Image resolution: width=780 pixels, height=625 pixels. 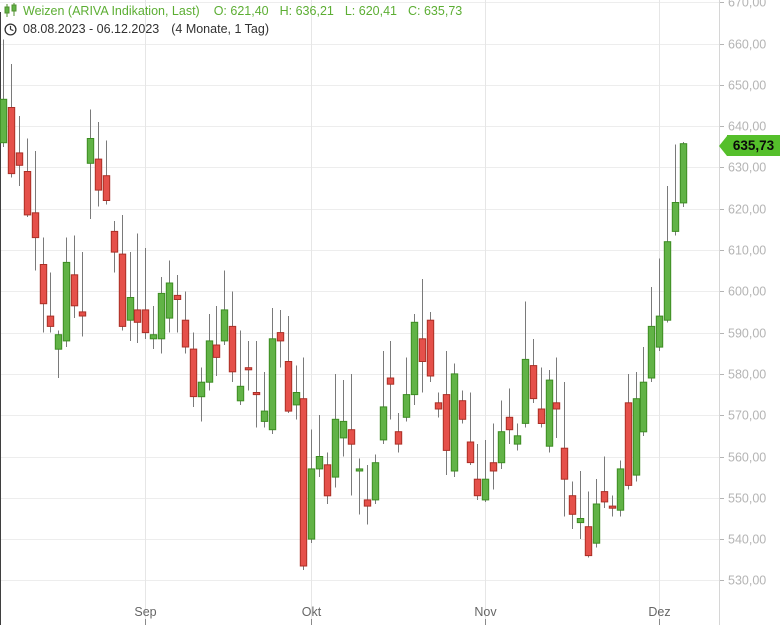 What do you see at coordinates (747, 45) in the screenshot?
I see `y-tick-label: 660,00` at bounding box center [747, 45].